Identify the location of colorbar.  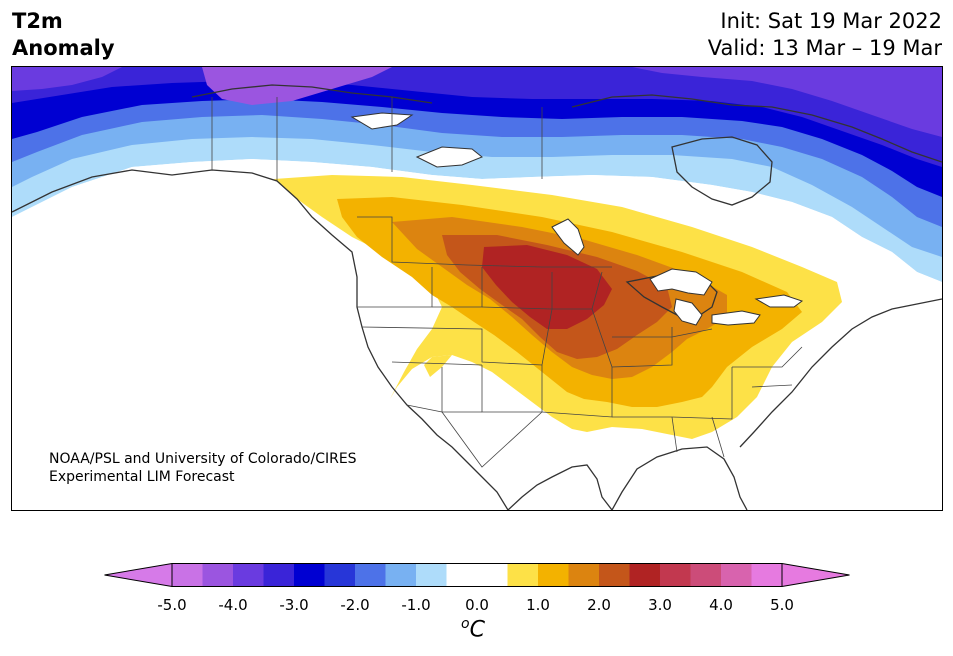
(477, 575).